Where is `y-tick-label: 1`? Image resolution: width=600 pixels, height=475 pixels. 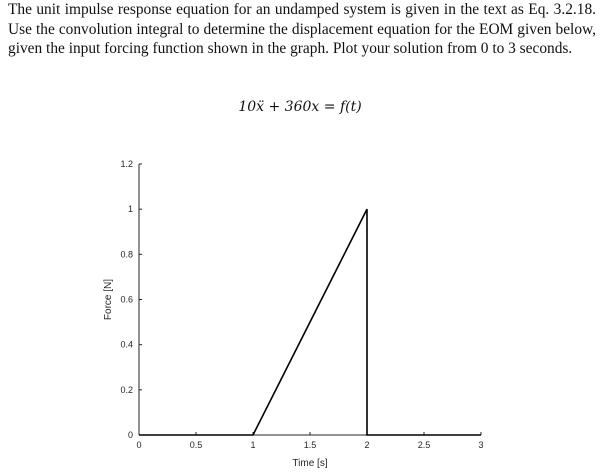
y-tick-label: 1 is located at coordinates (130, 209).